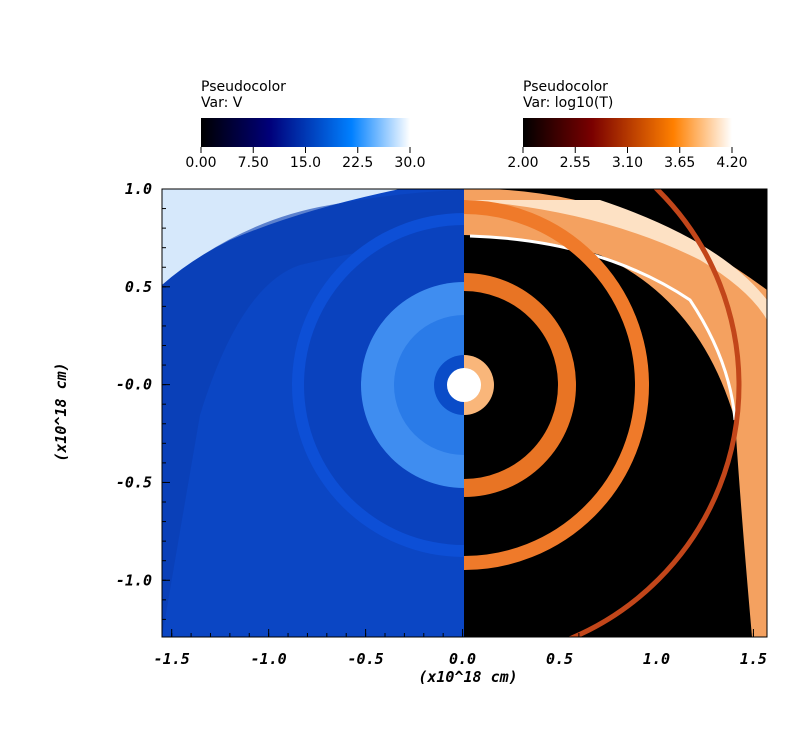  Describe the element at coordinates (731, 163) in the screenshot. I see `colorbar-tick-label: 4.20` at that location.